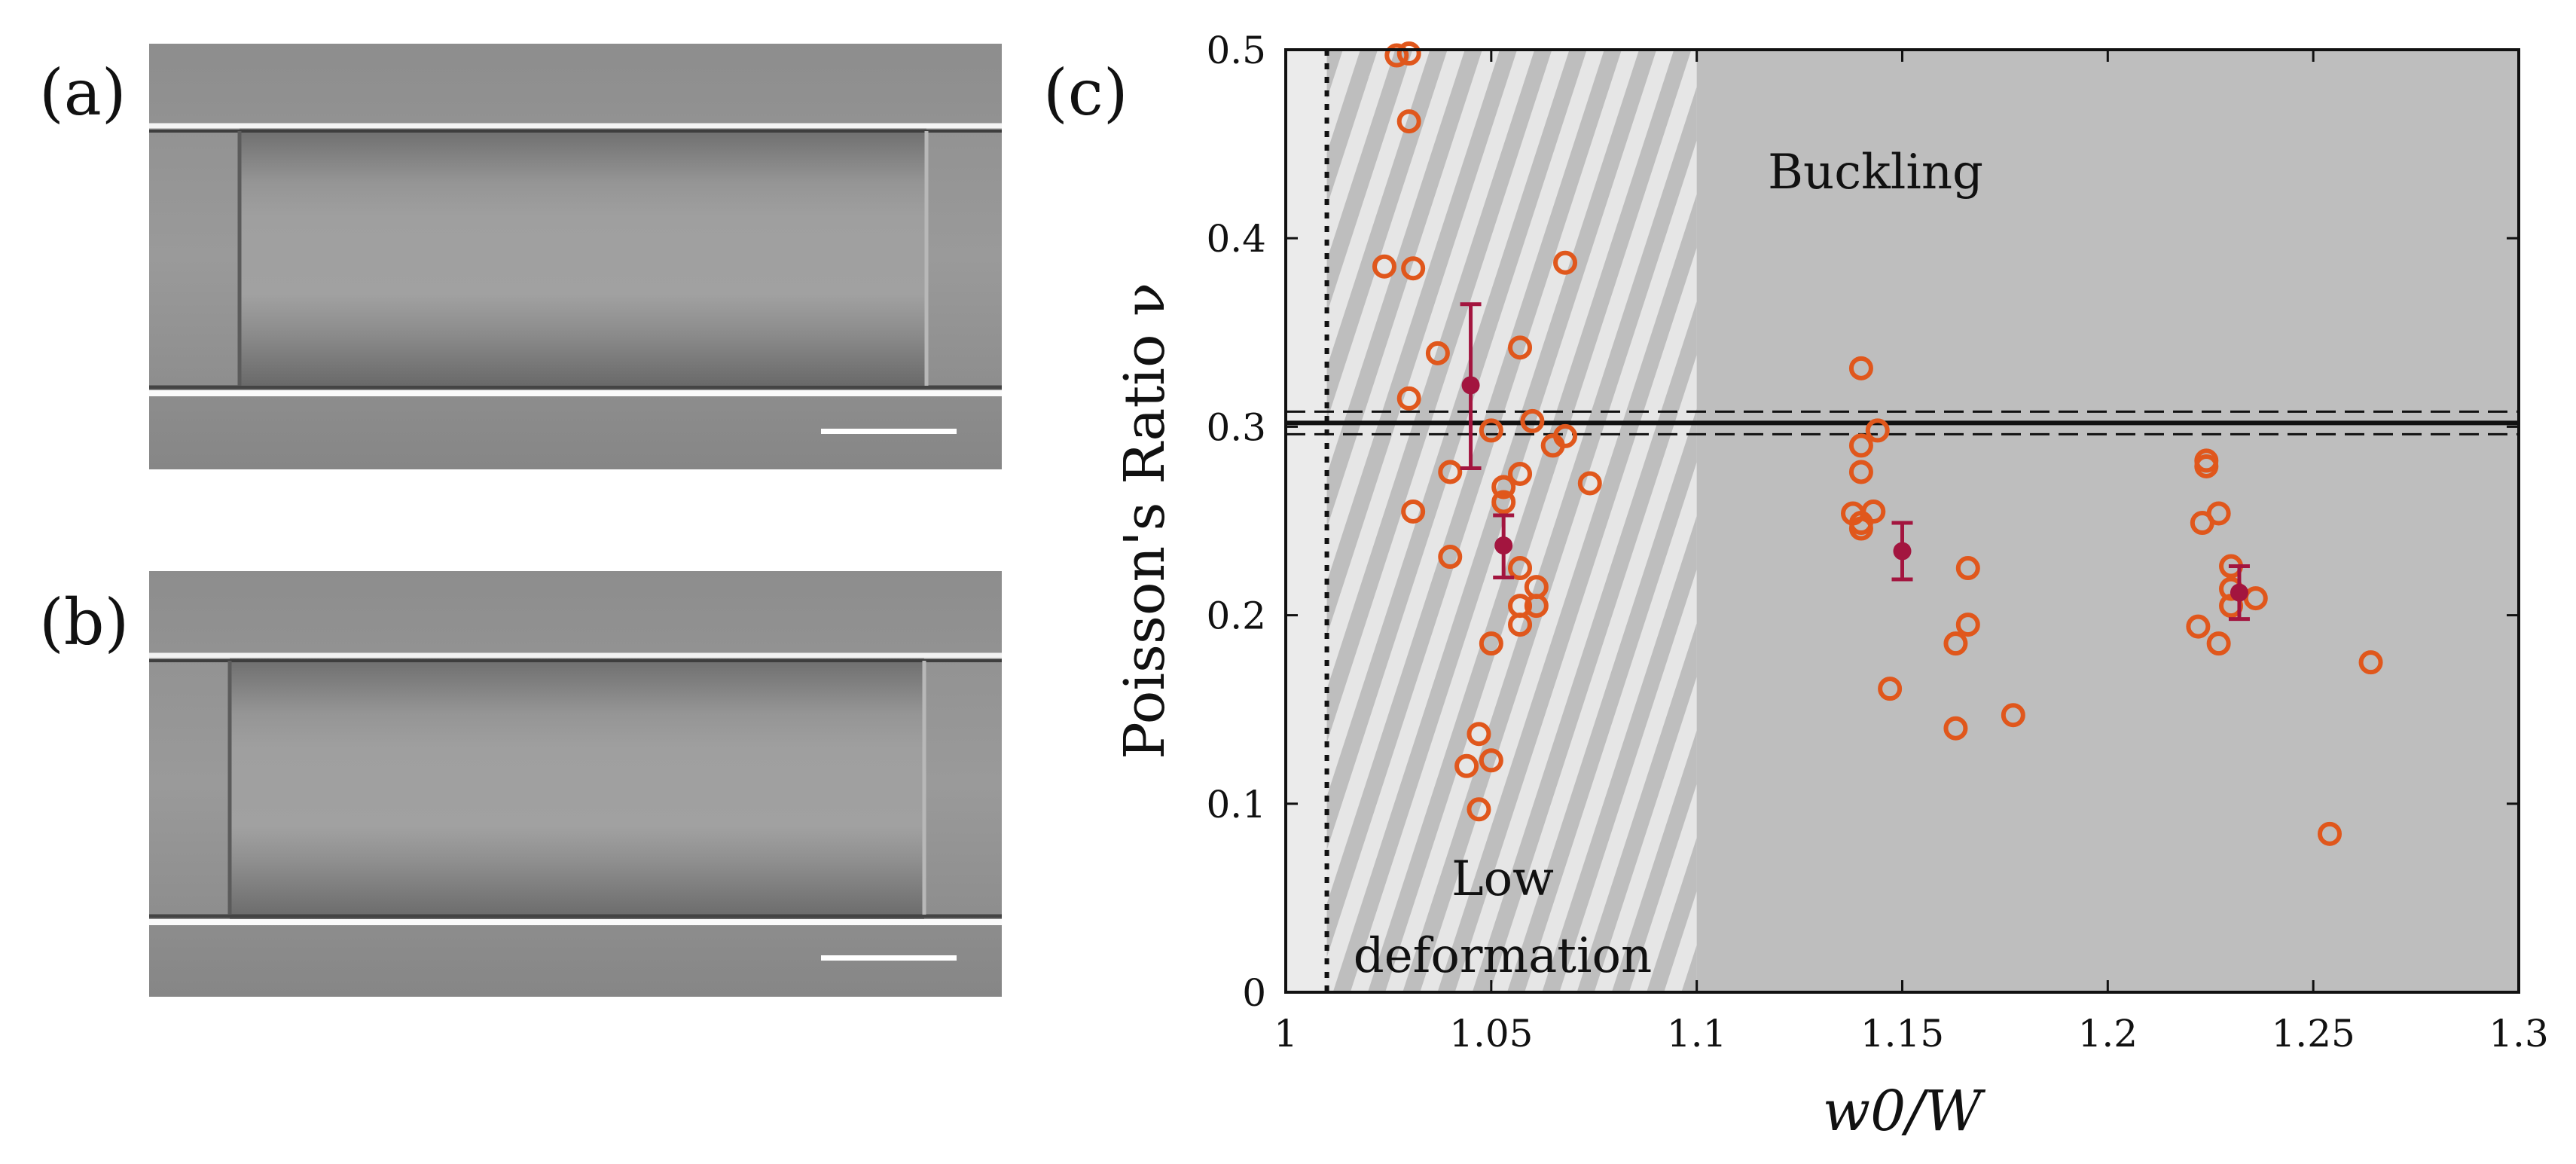 The width and height of the screenshot is (2576, 1164). Describe the element at coordinates (1875, 172) in the screenshot. I see `region-label-buckling: Buckling` at that location.